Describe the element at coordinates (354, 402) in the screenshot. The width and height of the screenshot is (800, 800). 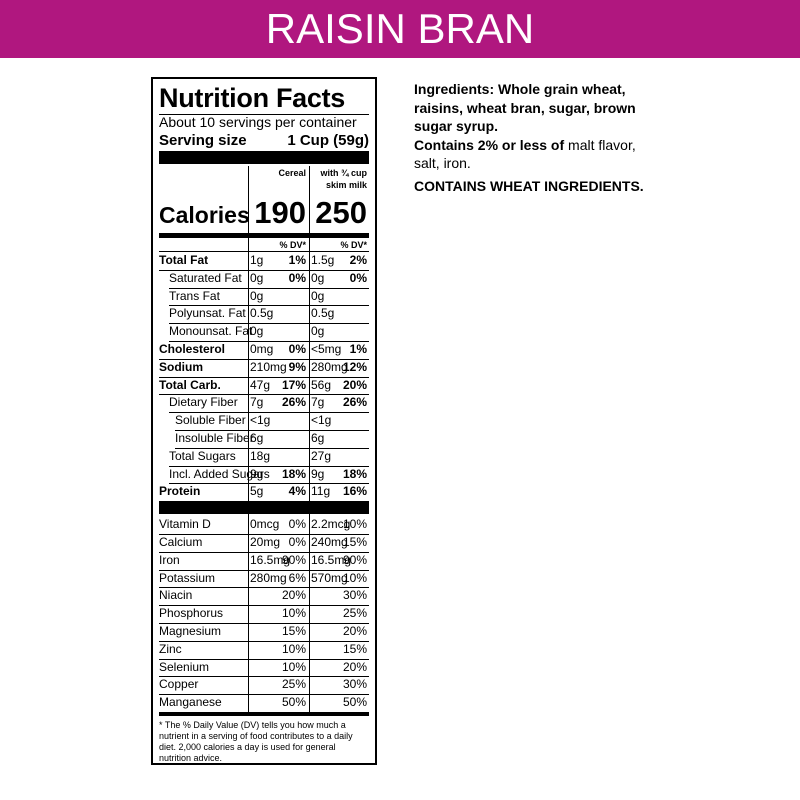
I see `daily-value: 26%` at that location.